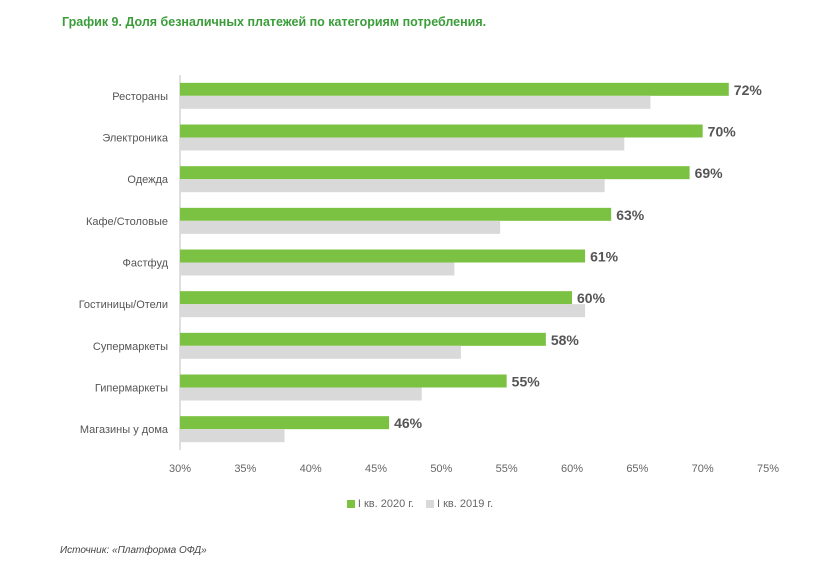 The height and width of the screenshot is (570, 840). I want to click on legend-label-2019: I кв. 2019 г., so click(465, 504).